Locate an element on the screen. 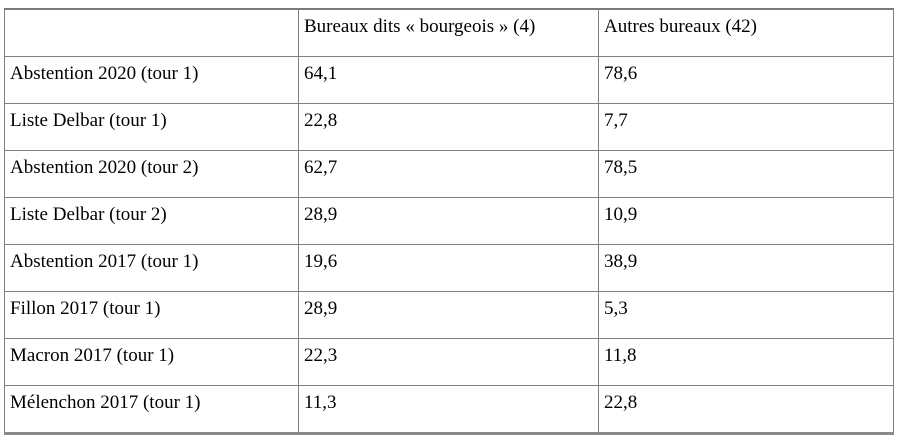 The image size is (900, 441). table-row: Liste Delbar (tour 2) 28,9 10,9 is located at coordinates (449, 221).